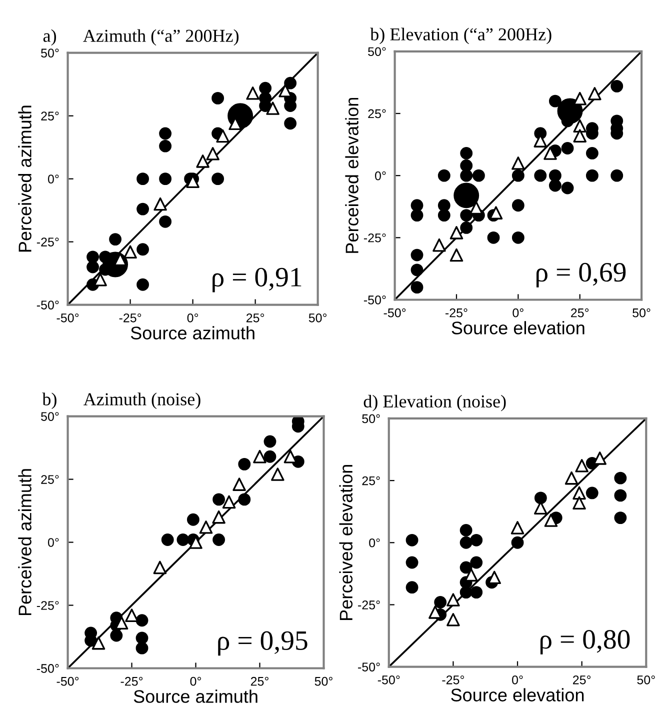  I want to click on annotation: ρ = 0,95, so click(263, 643).